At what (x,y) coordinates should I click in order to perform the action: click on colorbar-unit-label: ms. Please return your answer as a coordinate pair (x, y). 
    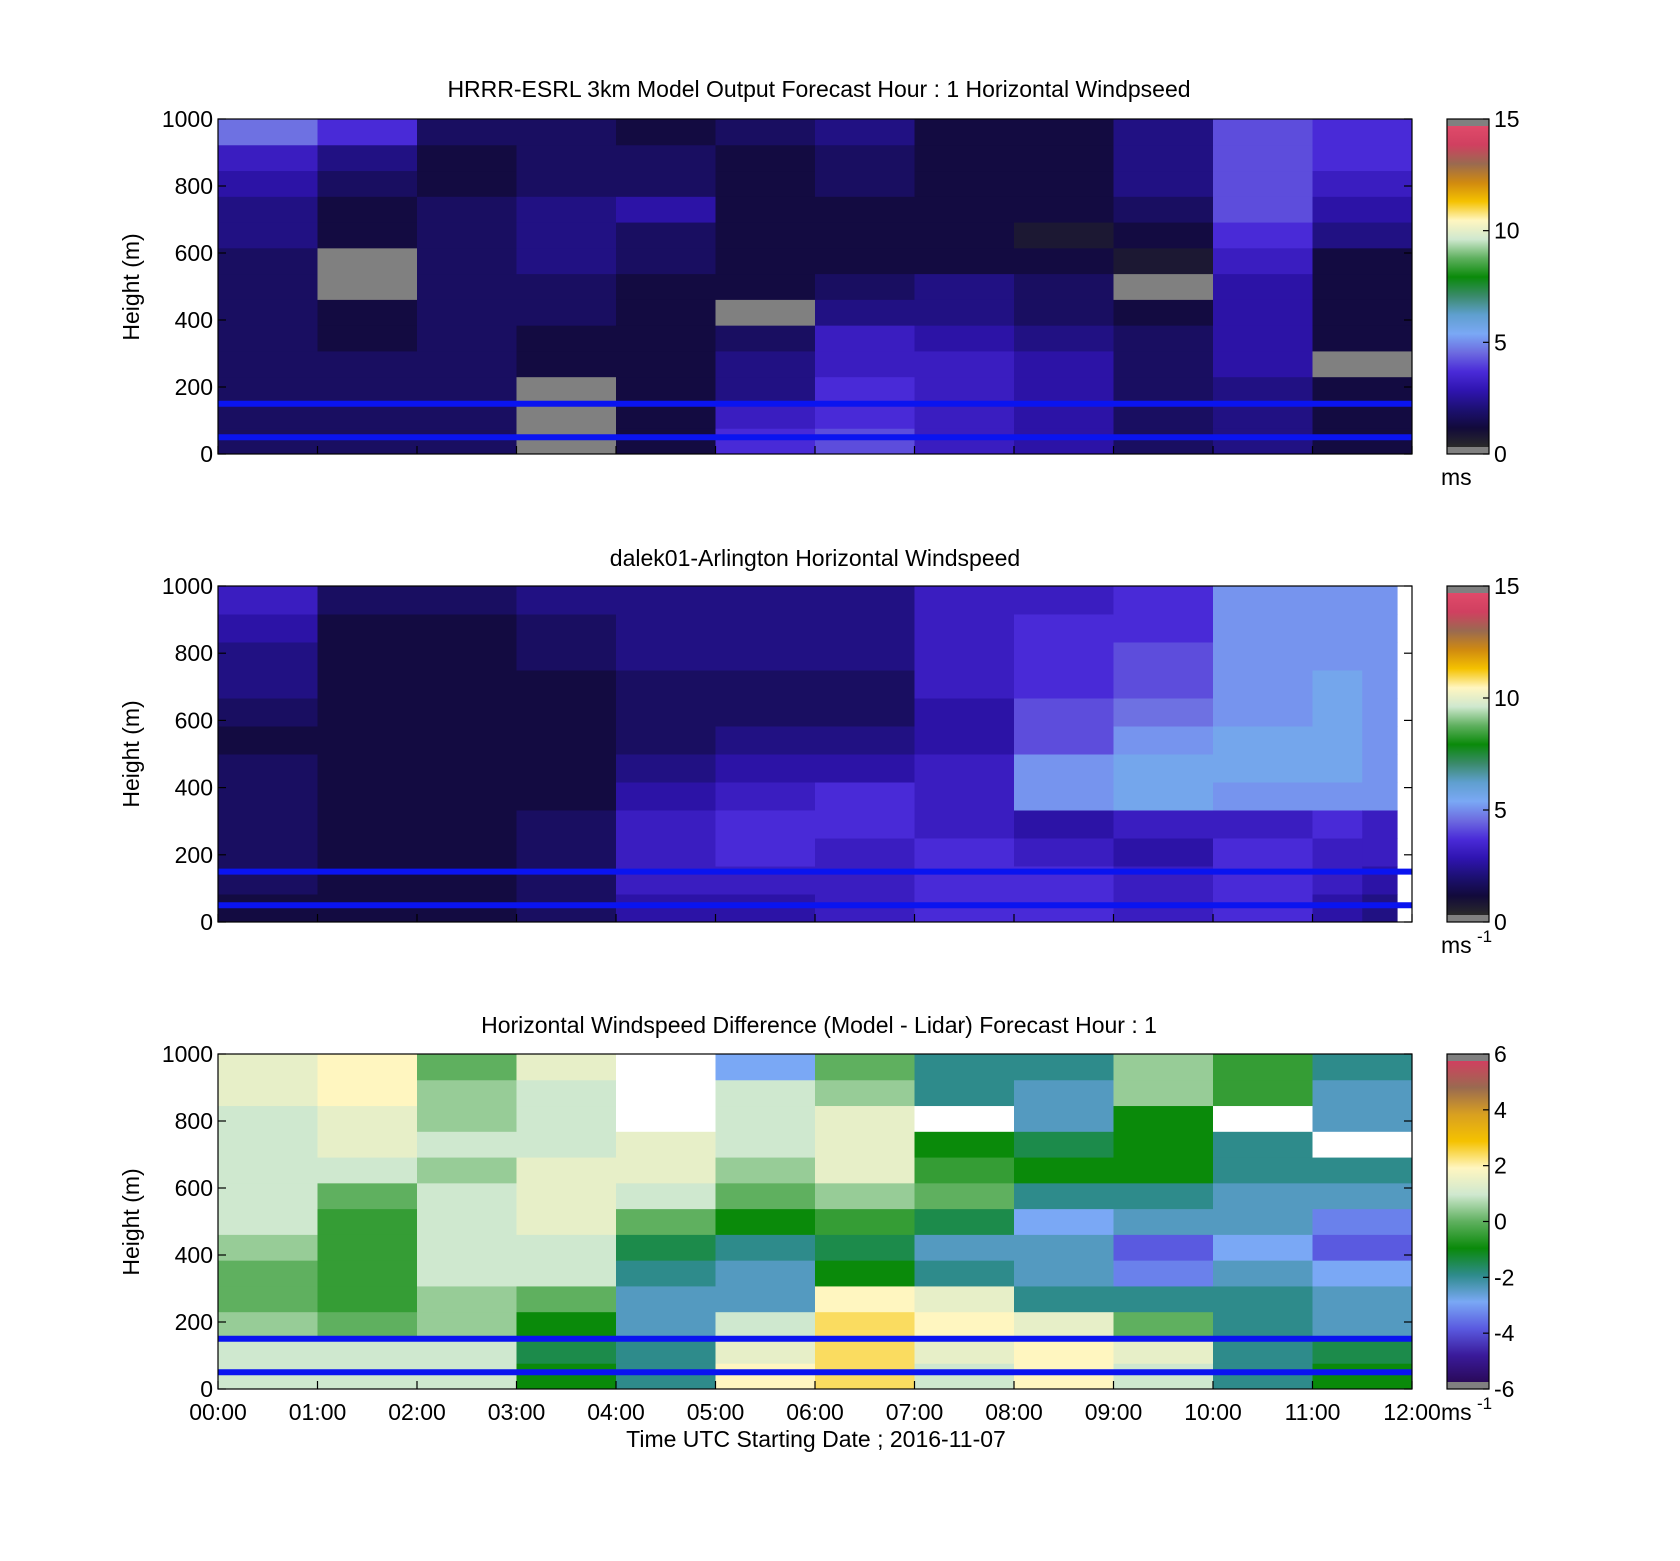
    Looking at the image, I should click on (1456, 477).